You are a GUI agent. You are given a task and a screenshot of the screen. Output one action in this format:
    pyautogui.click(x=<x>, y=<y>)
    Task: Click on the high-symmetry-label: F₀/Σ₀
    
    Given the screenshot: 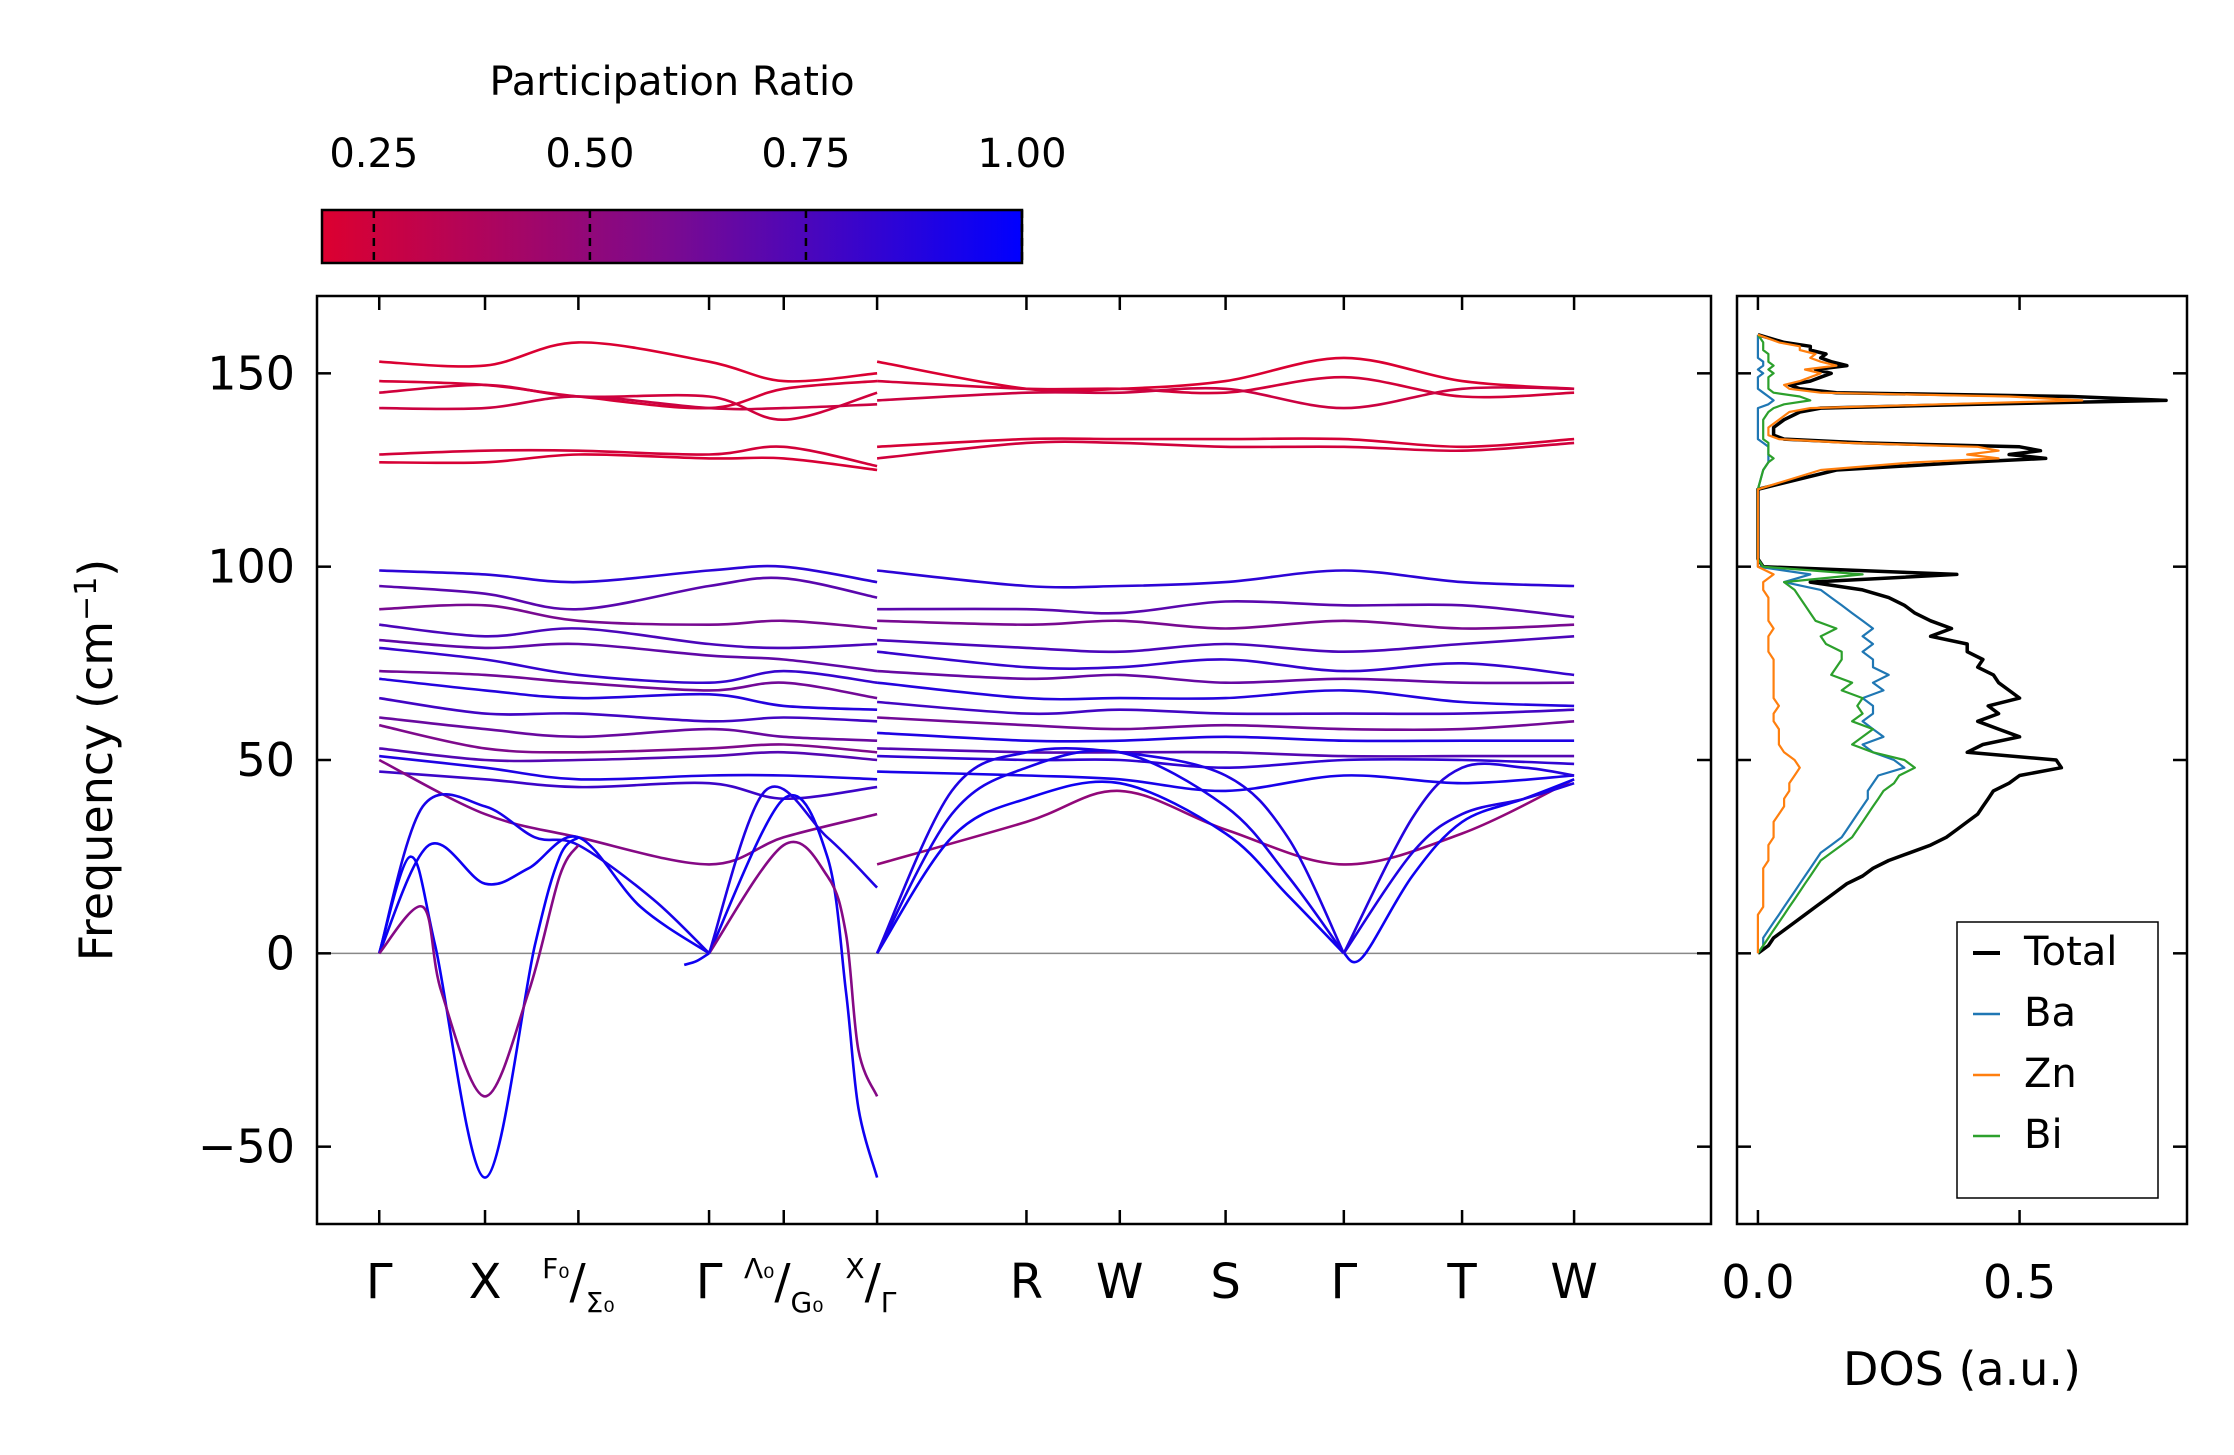 What is the action you would take?
    pyautogui.click(x=578, y=1285)
    